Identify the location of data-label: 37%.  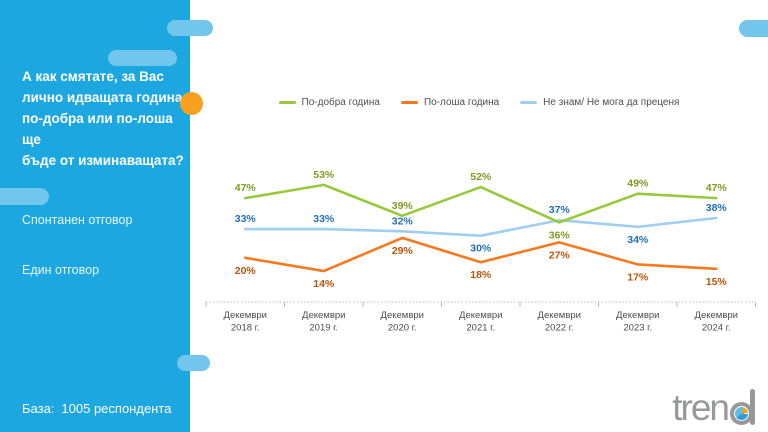
(560, 210).